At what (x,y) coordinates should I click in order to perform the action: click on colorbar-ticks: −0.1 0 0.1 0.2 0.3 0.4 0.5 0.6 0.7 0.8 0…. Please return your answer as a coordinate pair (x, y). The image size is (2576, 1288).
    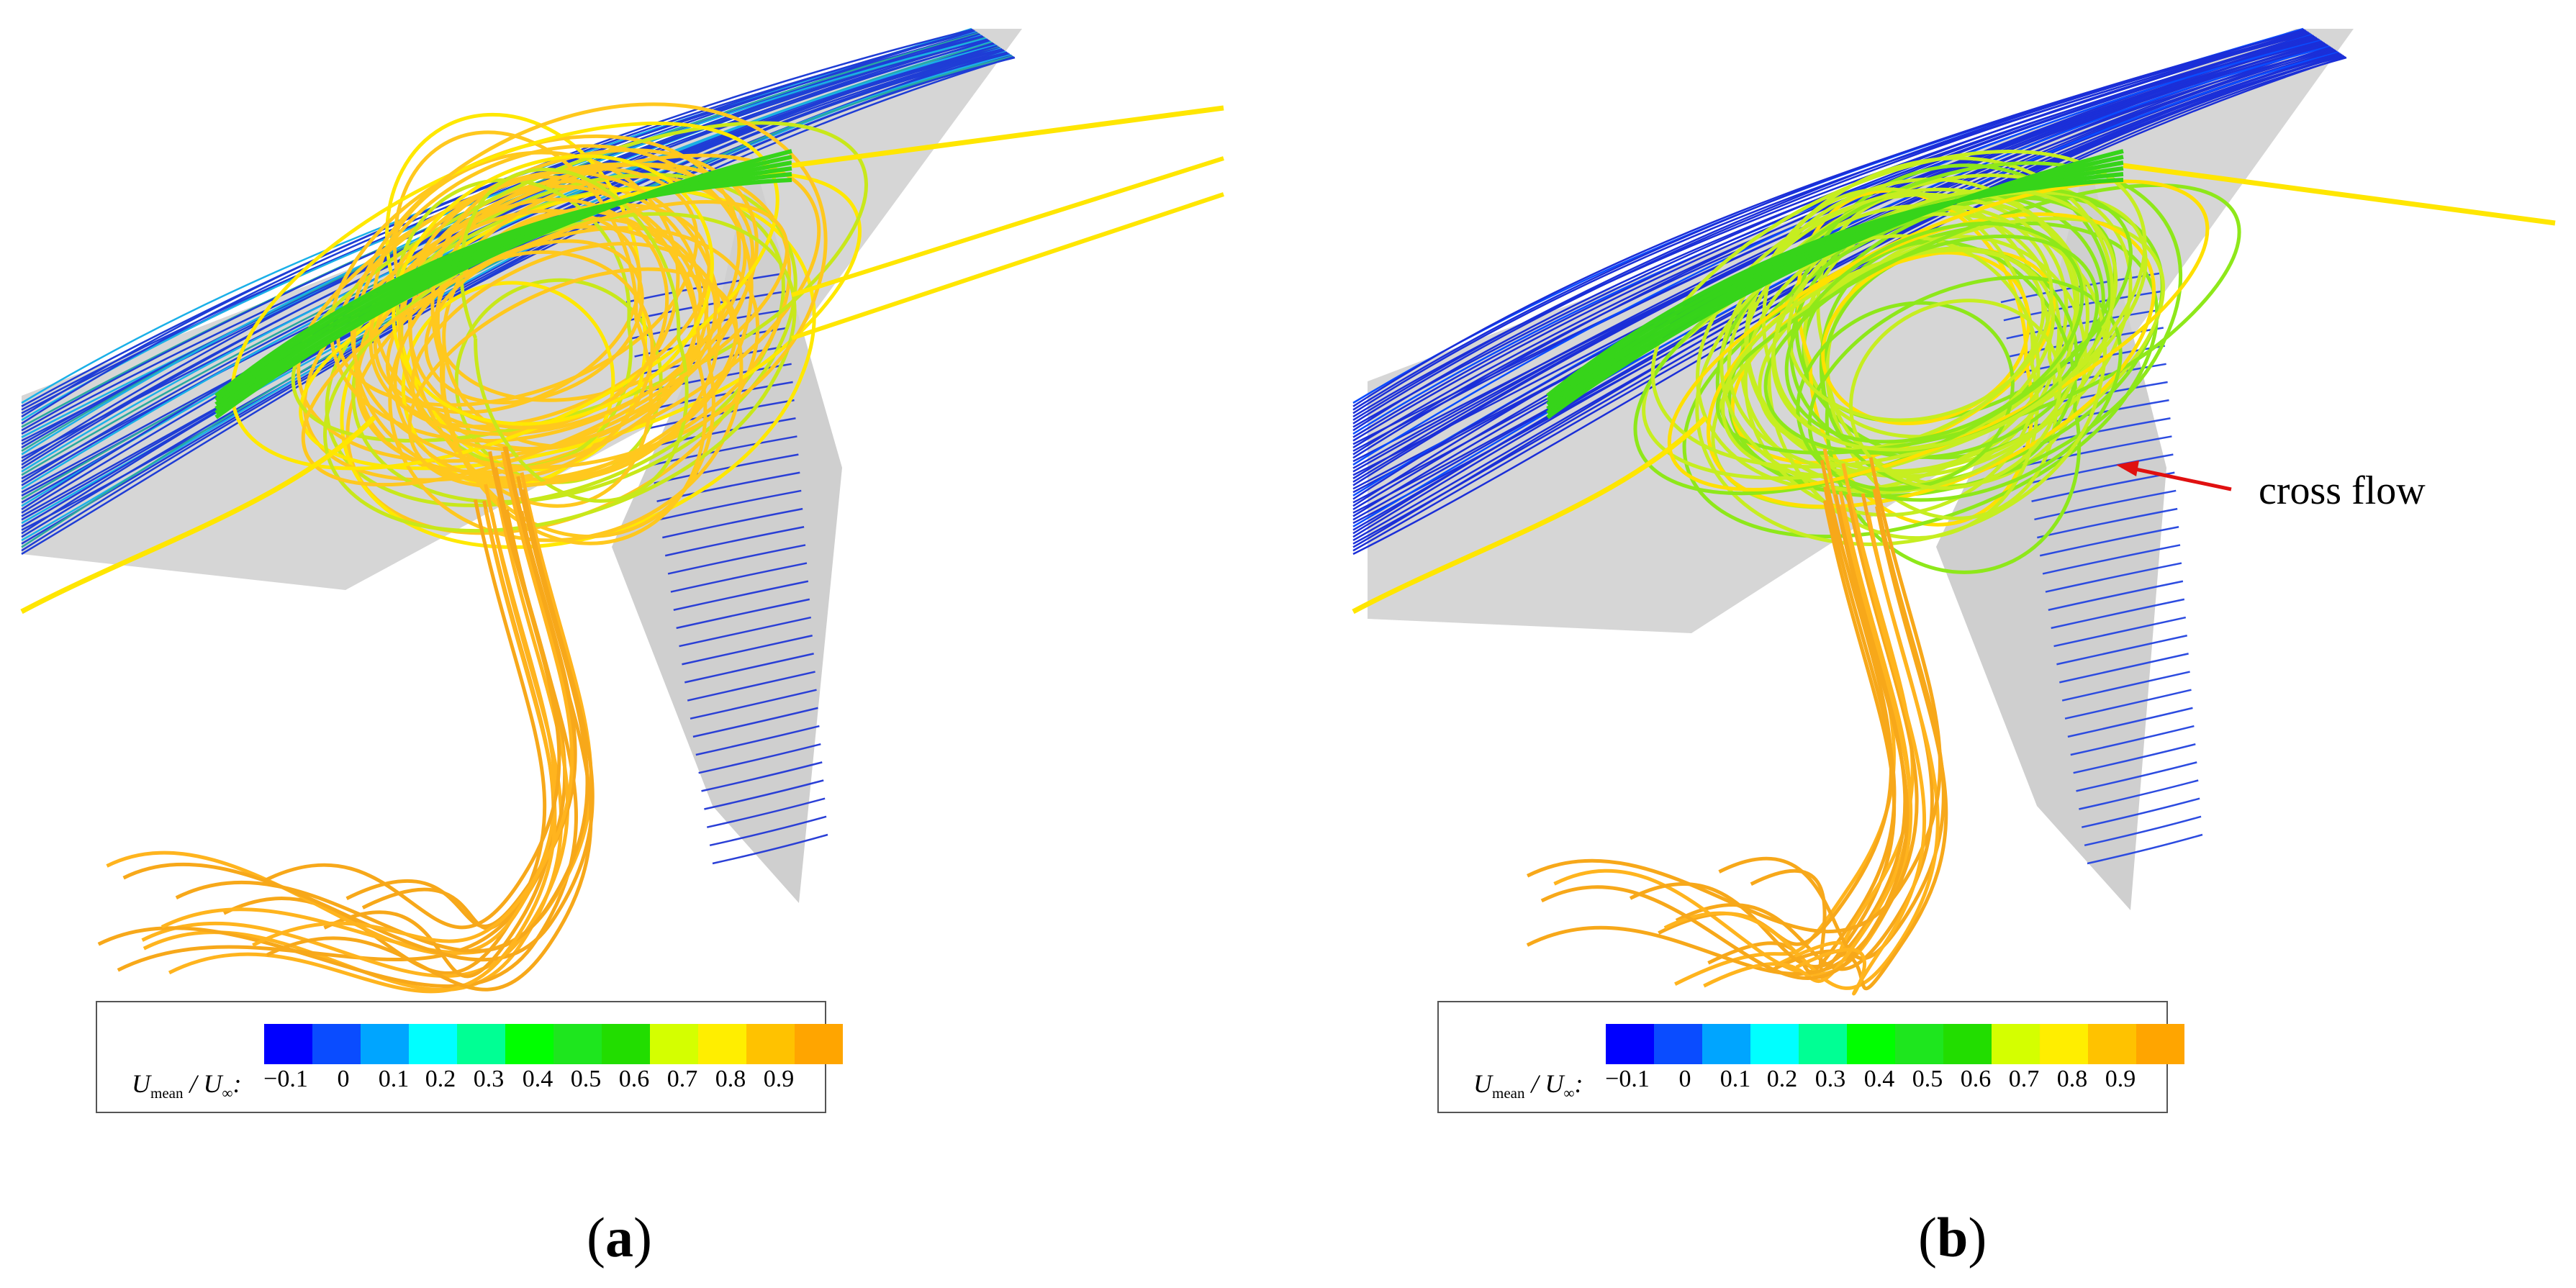
    Looking at the image, I should click on (530, 1083).